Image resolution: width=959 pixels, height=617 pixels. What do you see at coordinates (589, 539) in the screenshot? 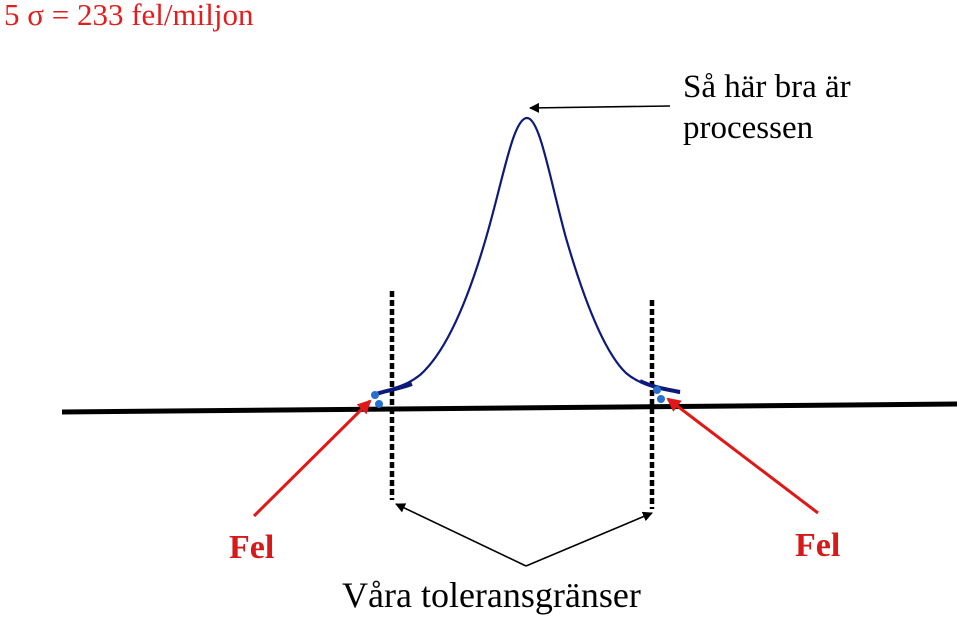
I see `tolerance-arrow-right` at bounding box center [589, 539].